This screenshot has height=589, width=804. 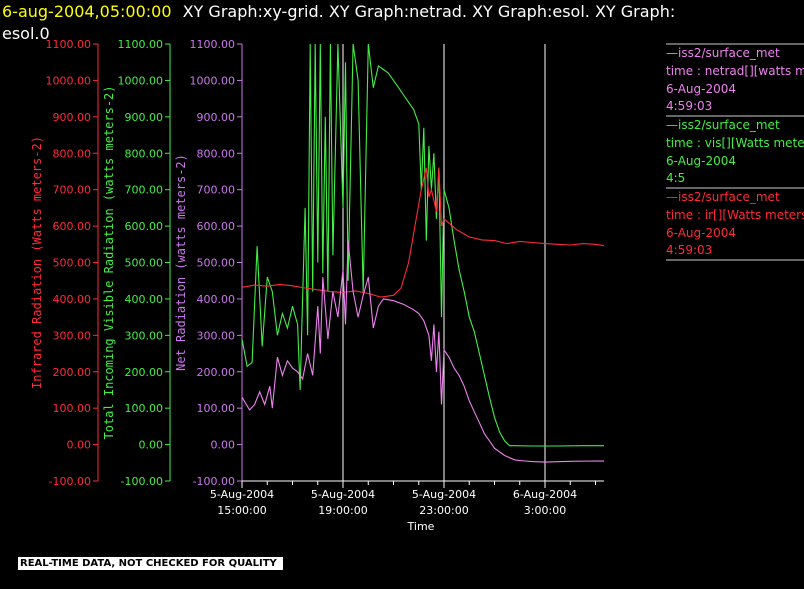 I want to click on y-axis-1-tick-label: 800.00, so click(x=72, y=153).